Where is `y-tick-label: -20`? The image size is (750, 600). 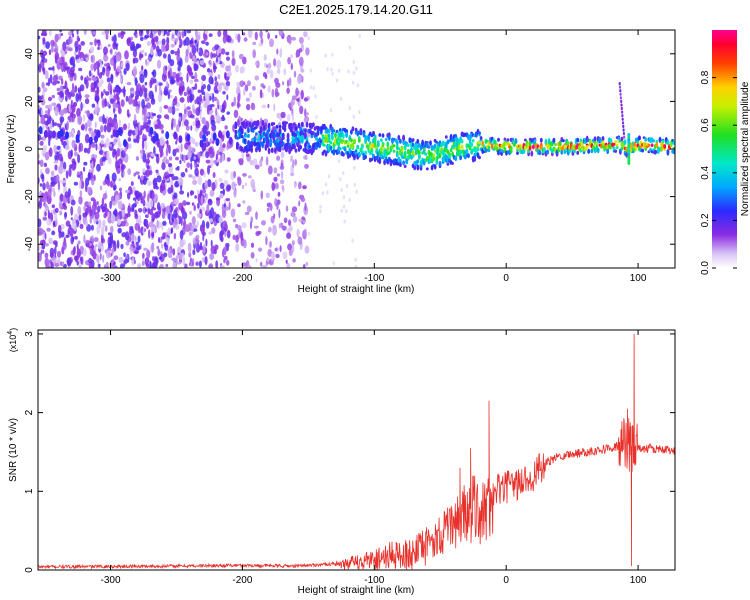
y-tick-label: -20 is located at coordinates (29, 196).